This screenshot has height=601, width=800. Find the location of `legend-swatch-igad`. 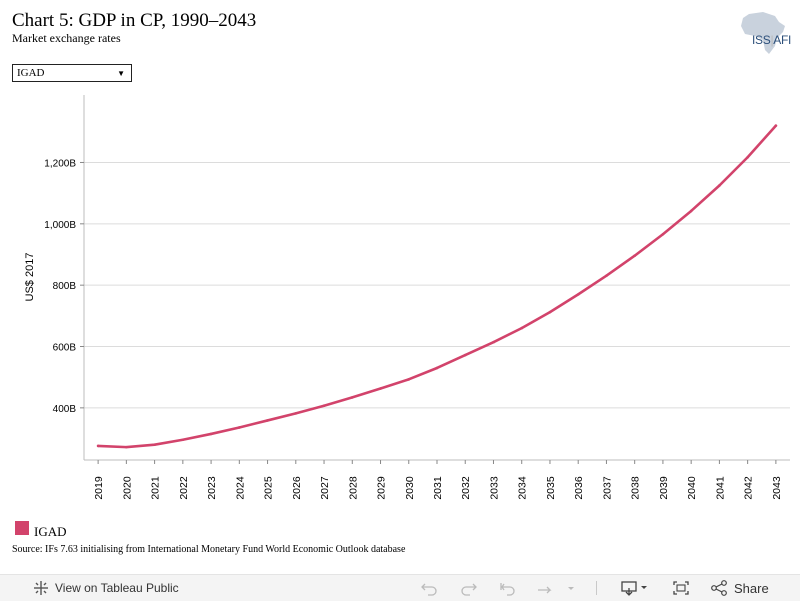

legend-swatch-igad is located at coordinates (22, 528).